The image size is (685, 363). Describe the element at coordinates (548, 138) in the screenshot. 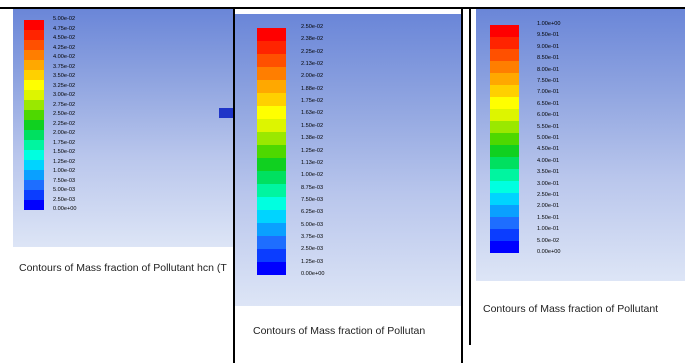

I see `legend-tick-label: 5.00e-01` at that location.